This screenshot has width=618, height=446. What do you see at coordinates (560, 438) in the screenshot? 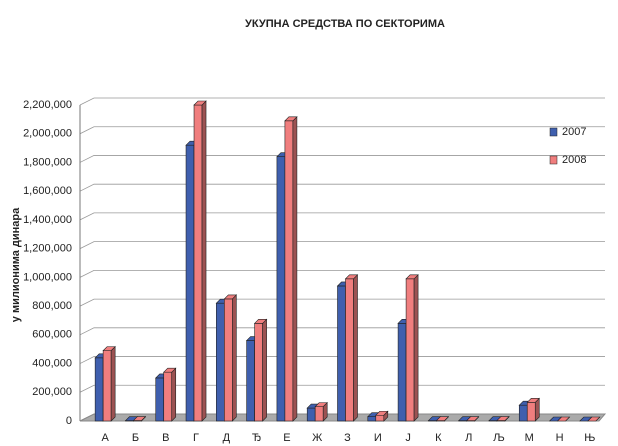
I see `x-tick-label: Н` at bounding box center [560, 438].